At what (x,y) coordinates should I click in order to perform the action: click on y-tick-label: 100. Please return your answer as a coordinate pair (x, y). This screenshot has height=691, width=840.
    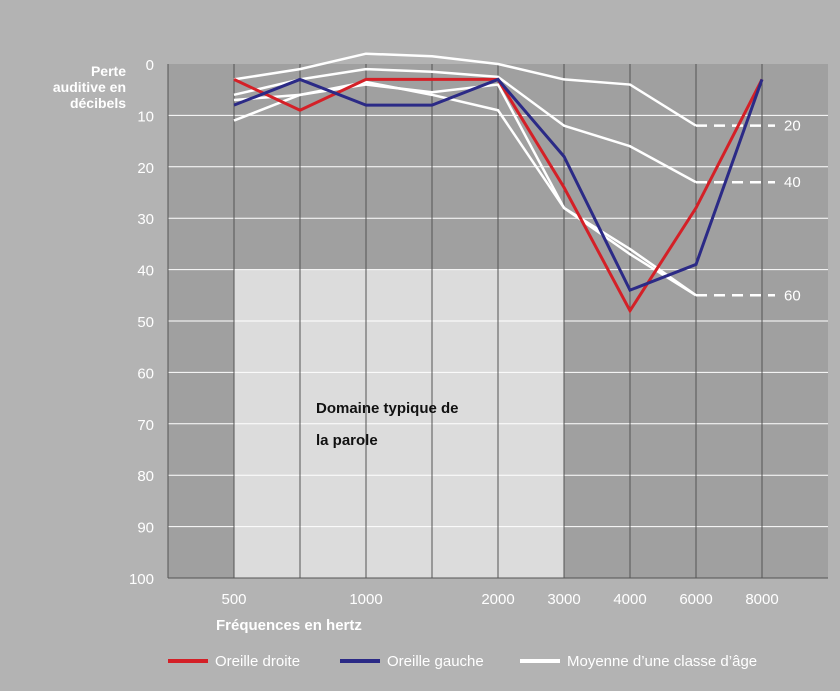
    Looking at the image, I should click on (141, 579).